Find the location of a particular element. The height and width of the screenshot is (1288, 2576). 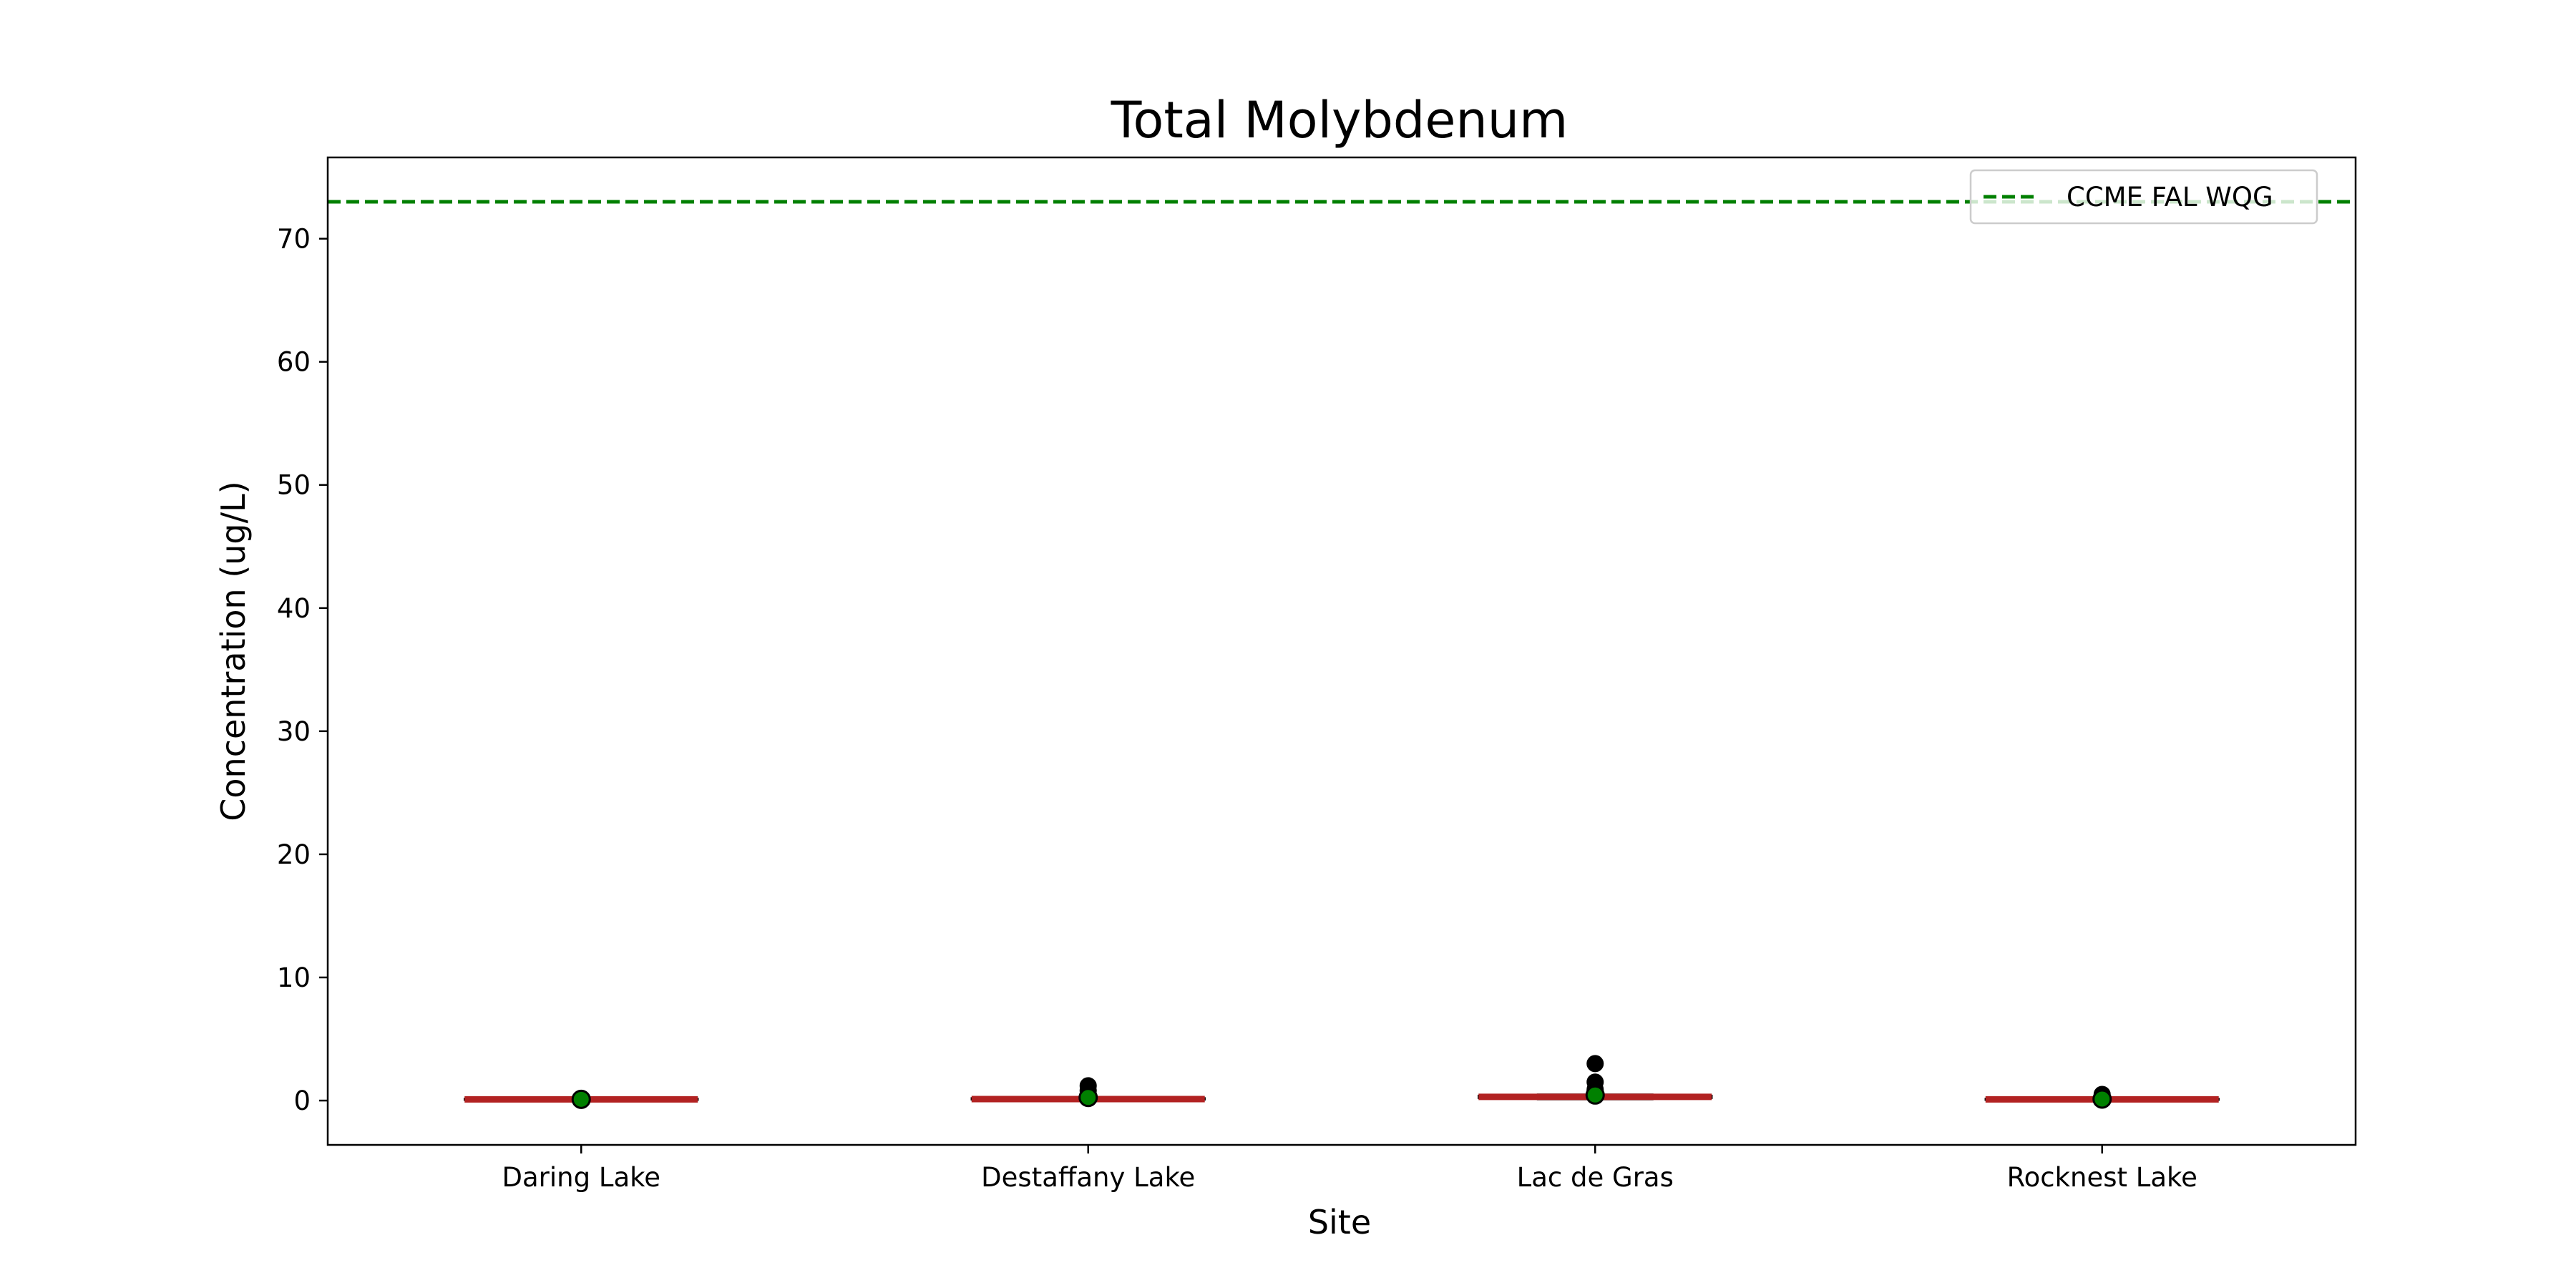

legend-box is located at coordinates (2143, 197).